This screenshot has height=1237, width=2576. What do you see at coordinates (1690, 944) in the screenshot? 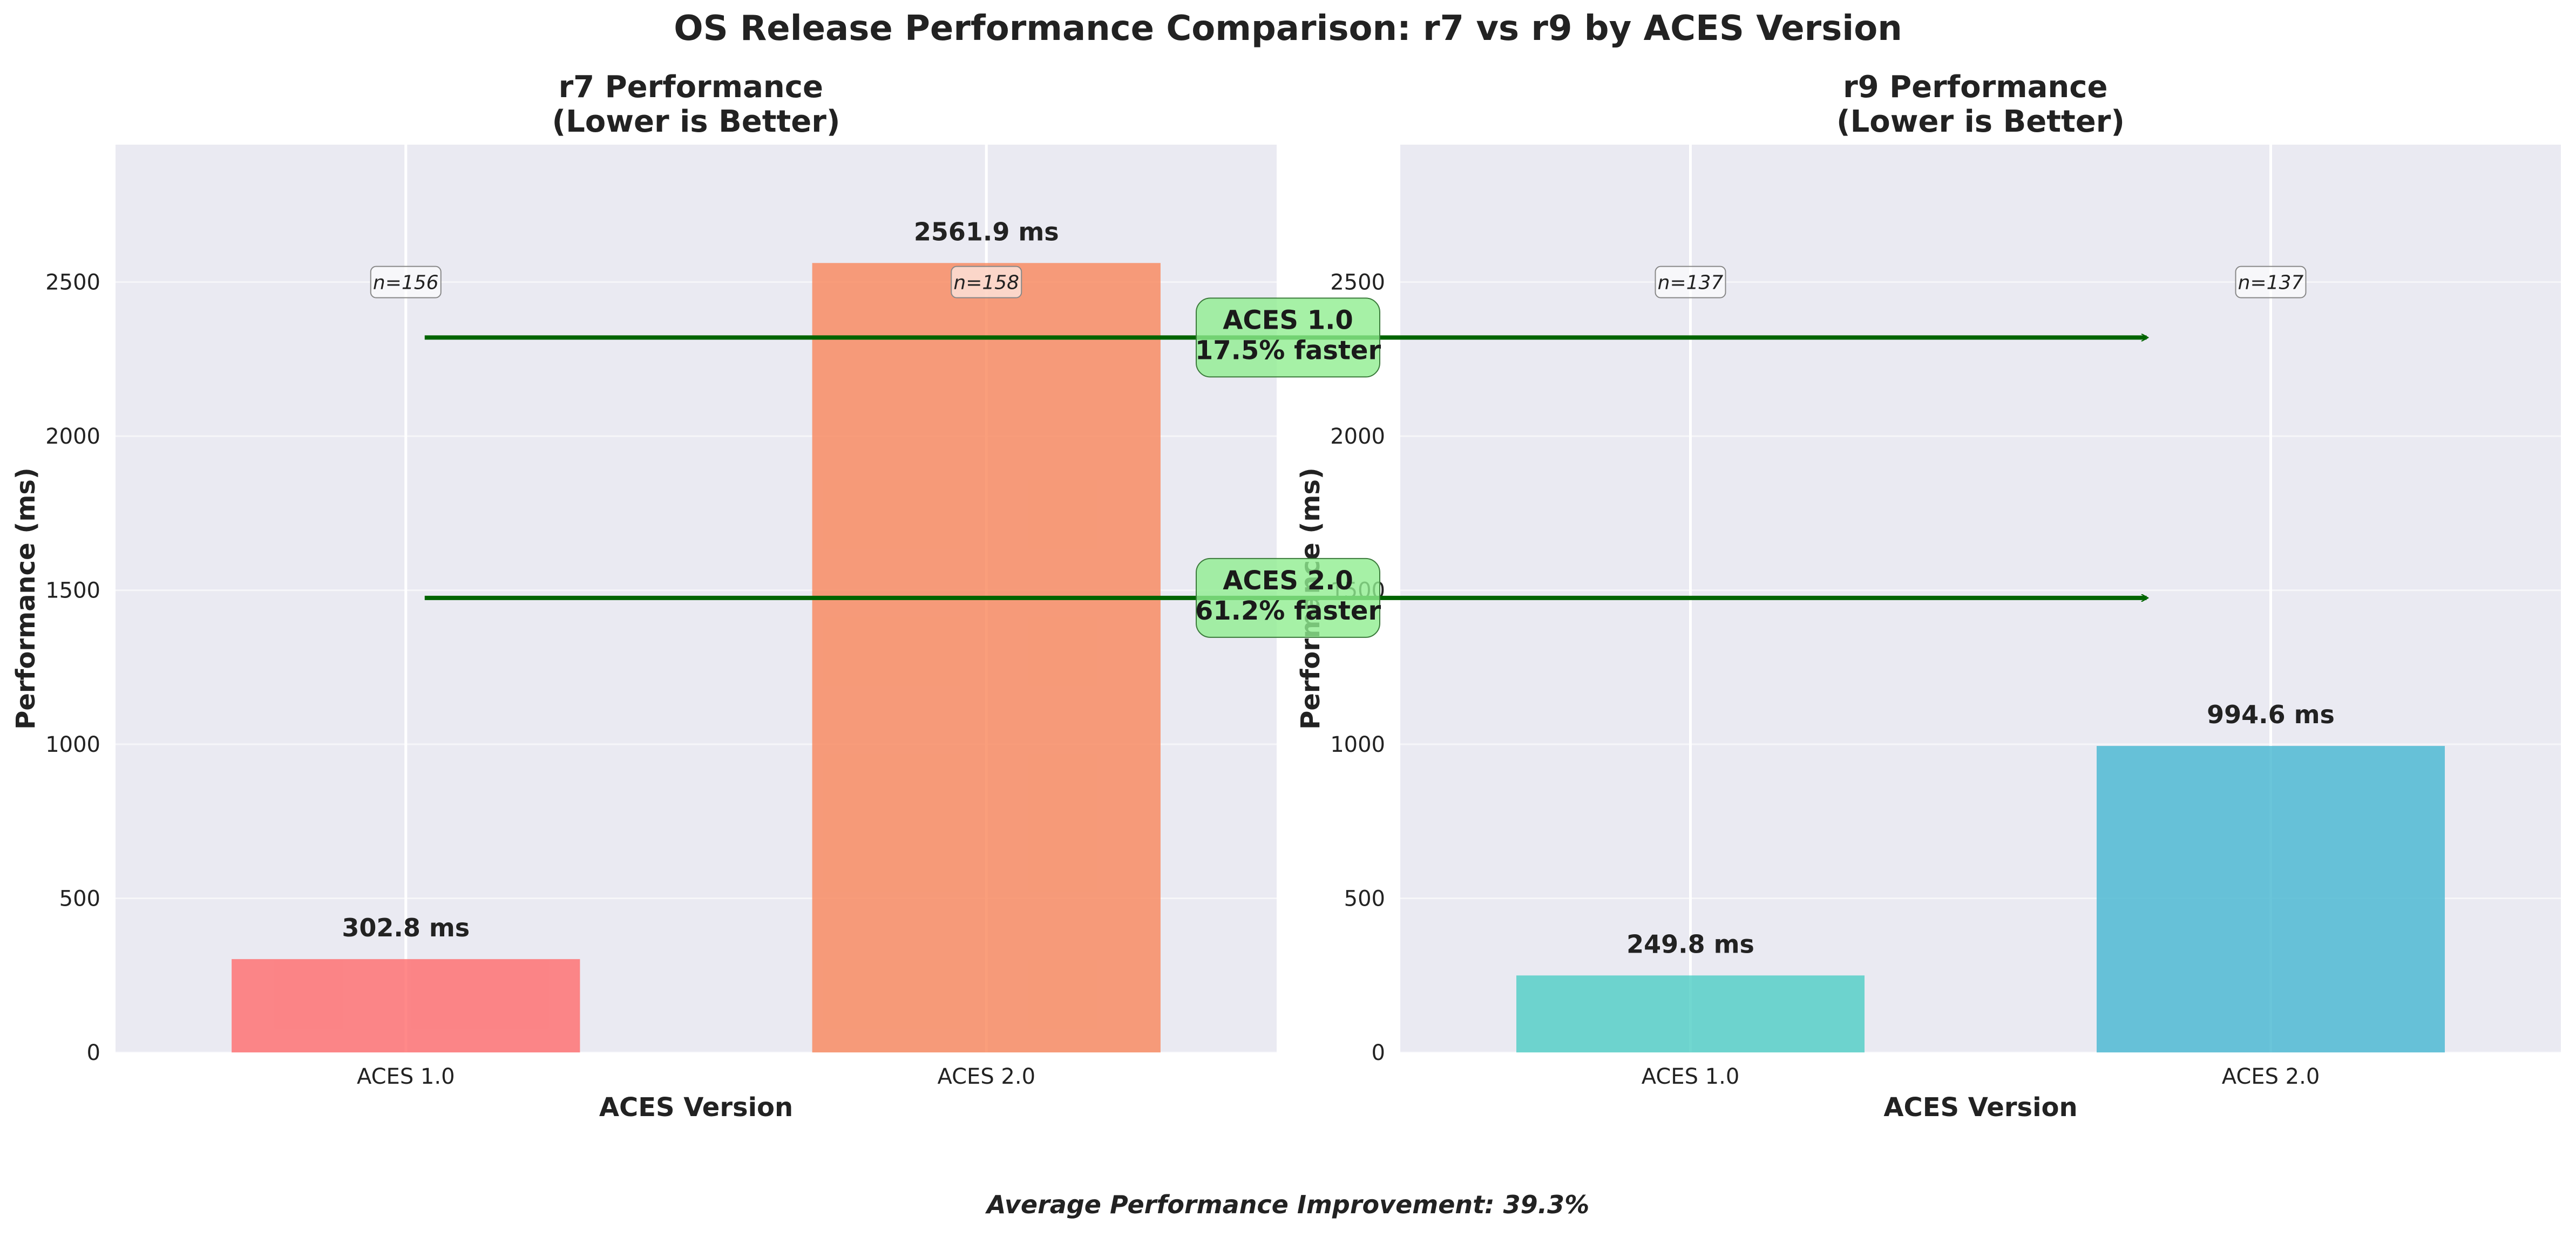
I see `value-label-aces-1-0: 249.8 ms` at bounding box center [1690, 944].